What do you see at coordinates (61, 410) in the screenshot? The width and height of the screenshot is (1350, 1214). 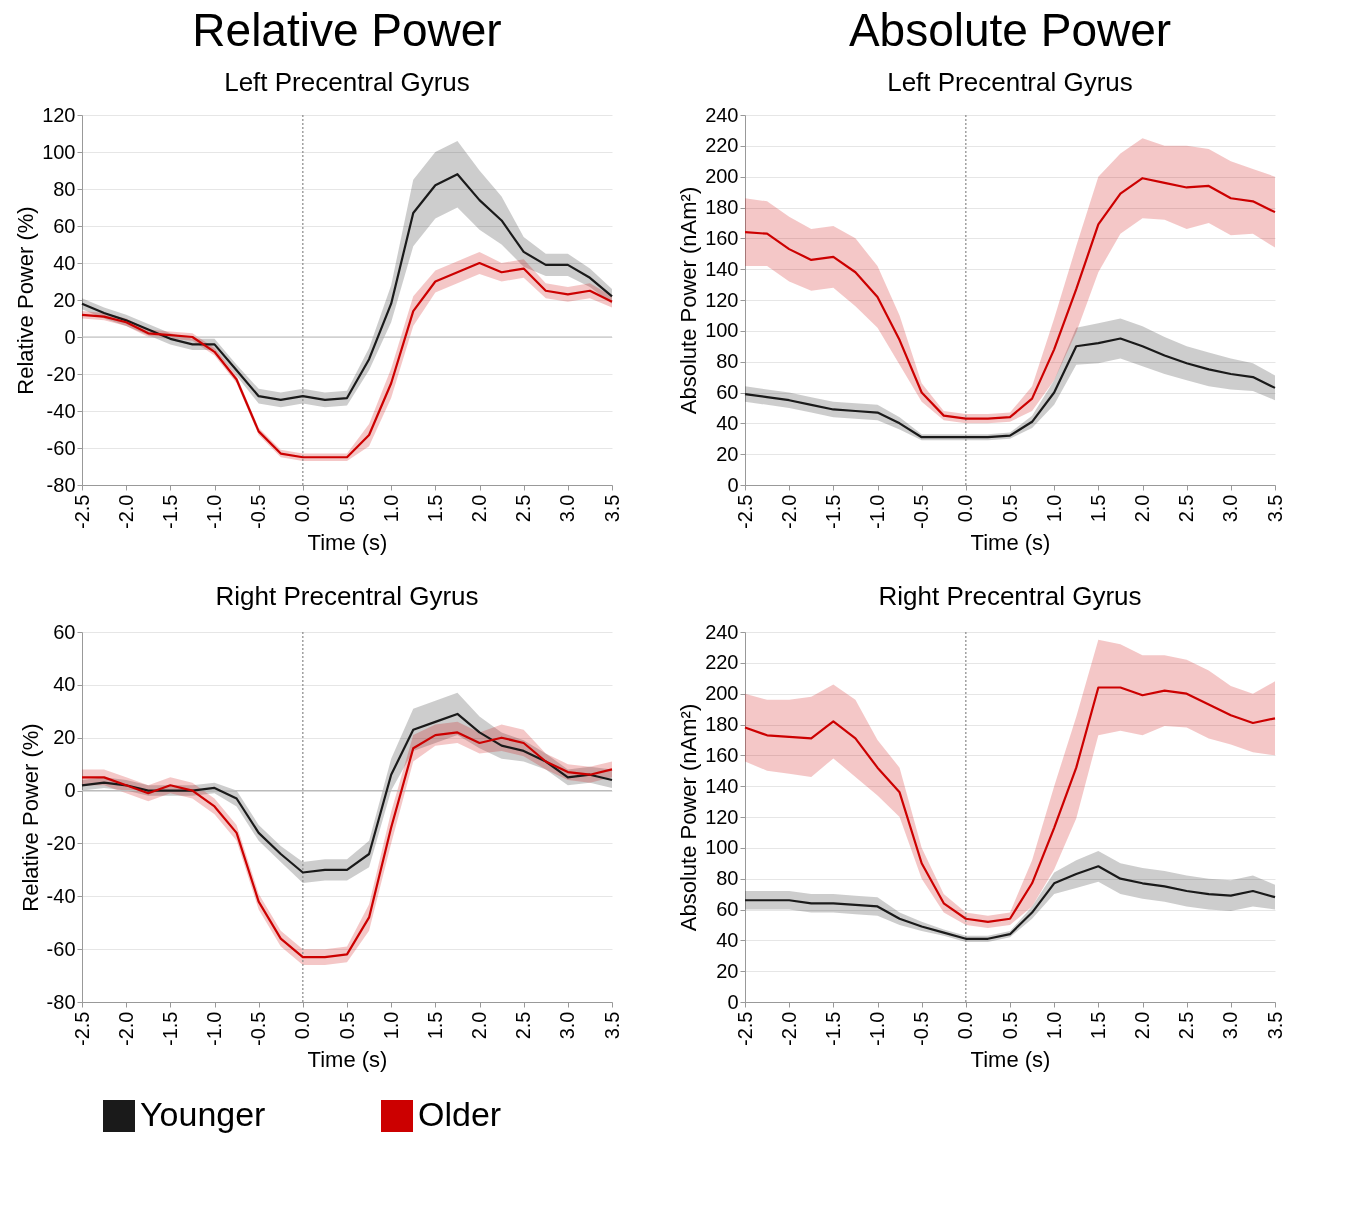 I see `y-tick-label: -40` at bounding box center [61, 410].